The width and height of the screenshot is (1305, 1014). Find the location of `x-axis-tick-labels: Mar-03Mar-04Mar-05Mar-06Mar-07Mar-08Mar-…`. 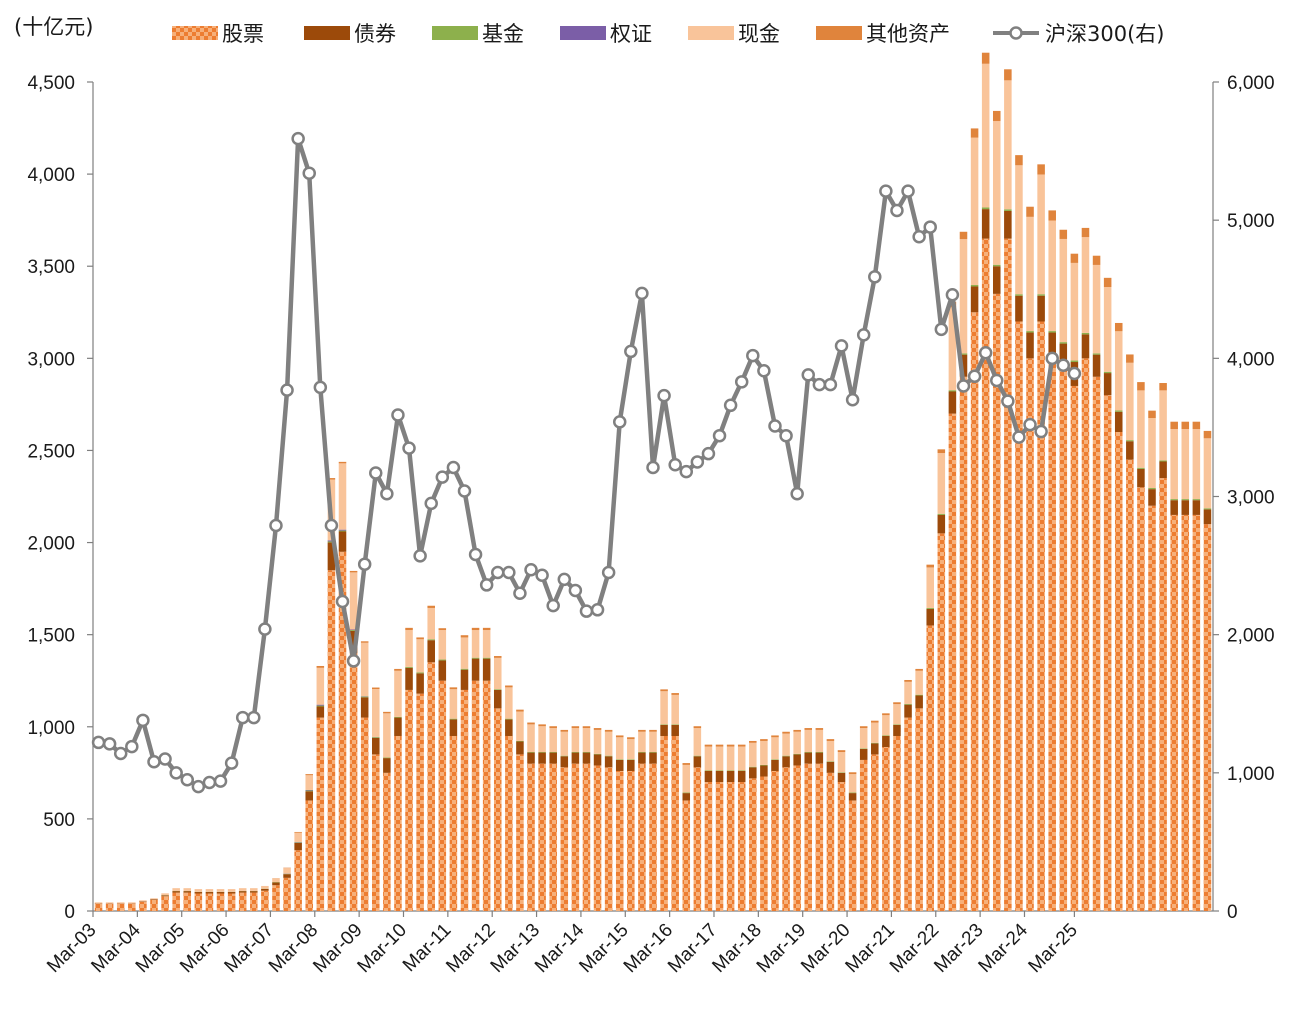

x-axis-tick-labels: Mar-03Mar-04Mar-05Mar-06Mar-07Mar-08Mar-… is located at coordinates (562, 948).